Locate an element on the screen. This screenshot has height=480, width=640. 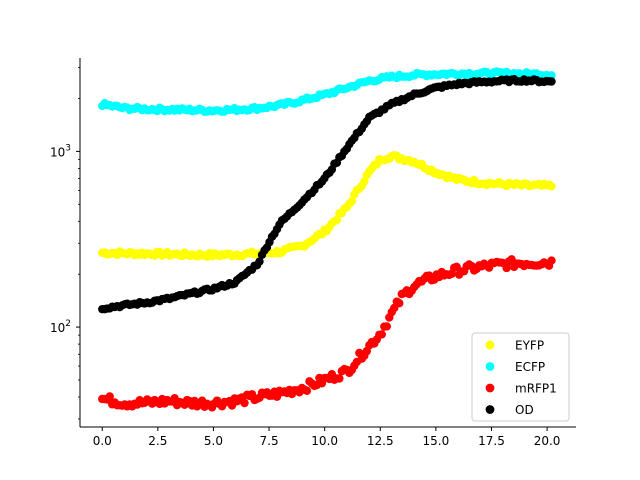
y-tick-label: 10² is located at coordinates (60, 327).